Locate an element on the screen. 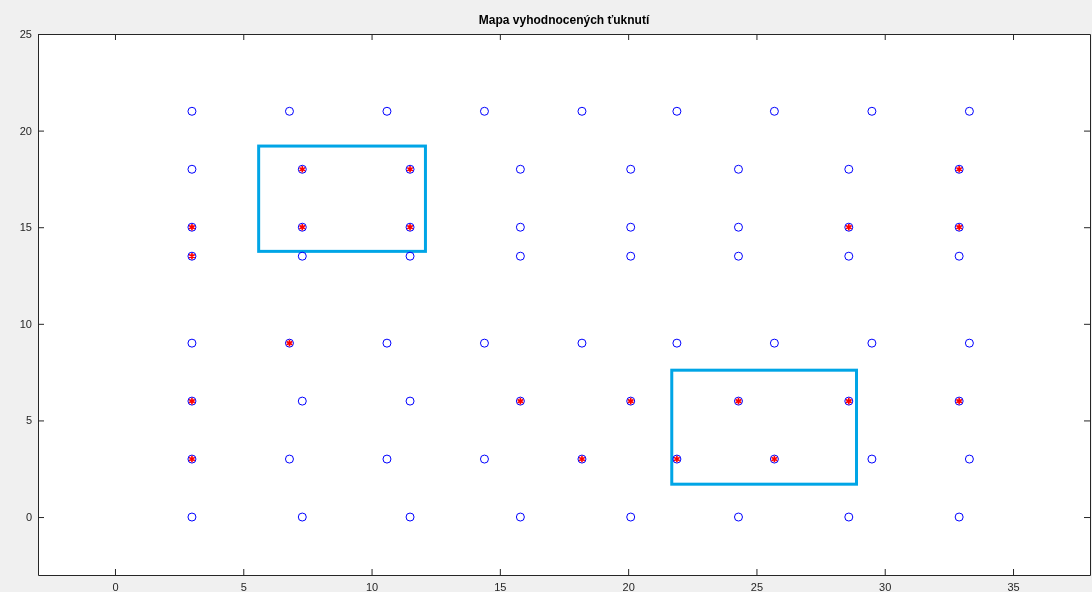  x-tick-label: 30 is located at coordinates (885, 586).